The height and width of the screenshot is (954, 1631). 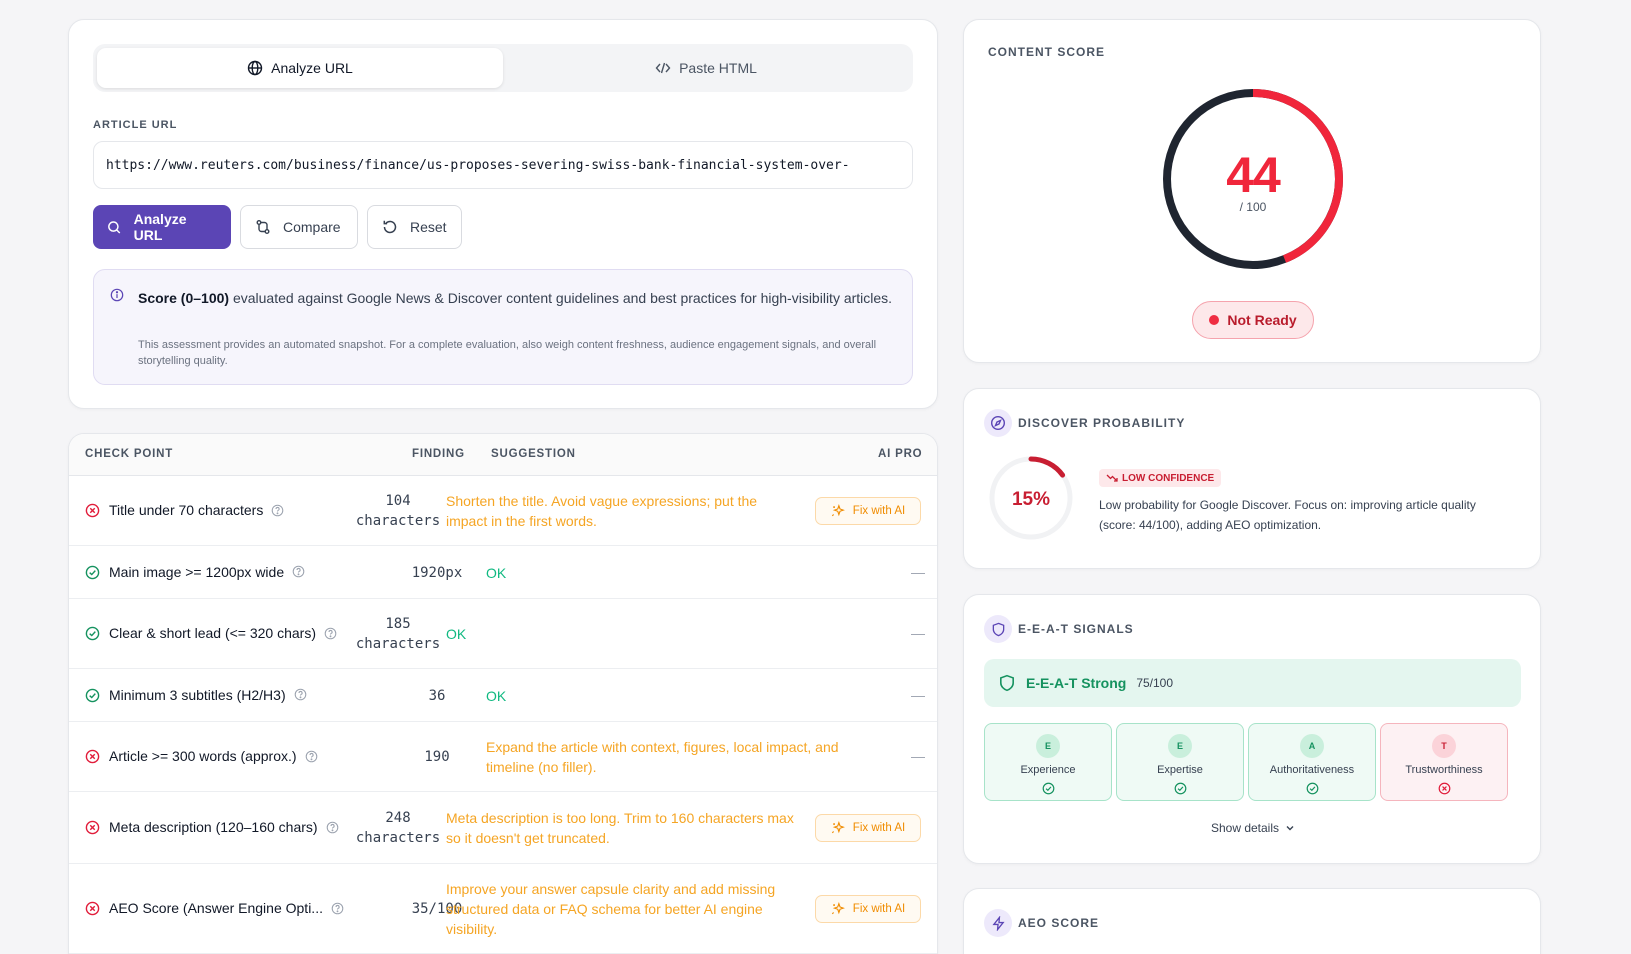 I want to click on check-label: Main image >= 1200px wide, so click(x=207, y=572).